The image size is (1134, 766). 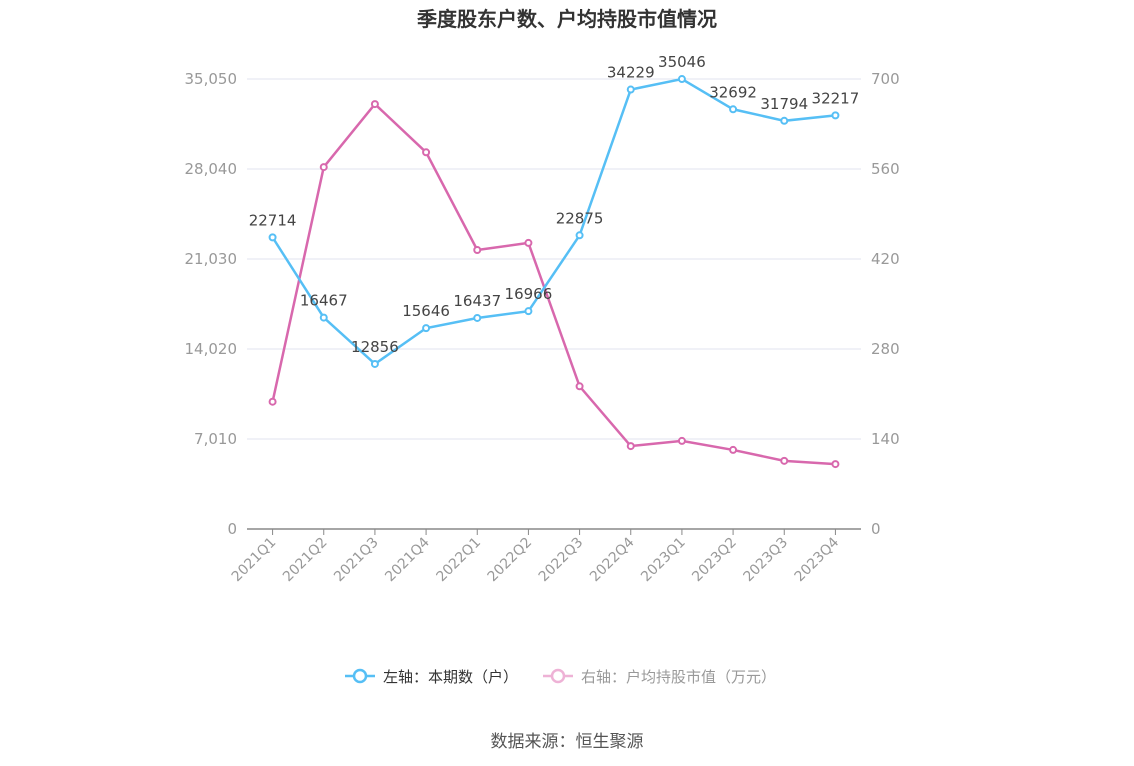 What do you see at coordinates (836, 98) in the screenshot?
I see `data-label: 32217` at bounding box center [836, 98].